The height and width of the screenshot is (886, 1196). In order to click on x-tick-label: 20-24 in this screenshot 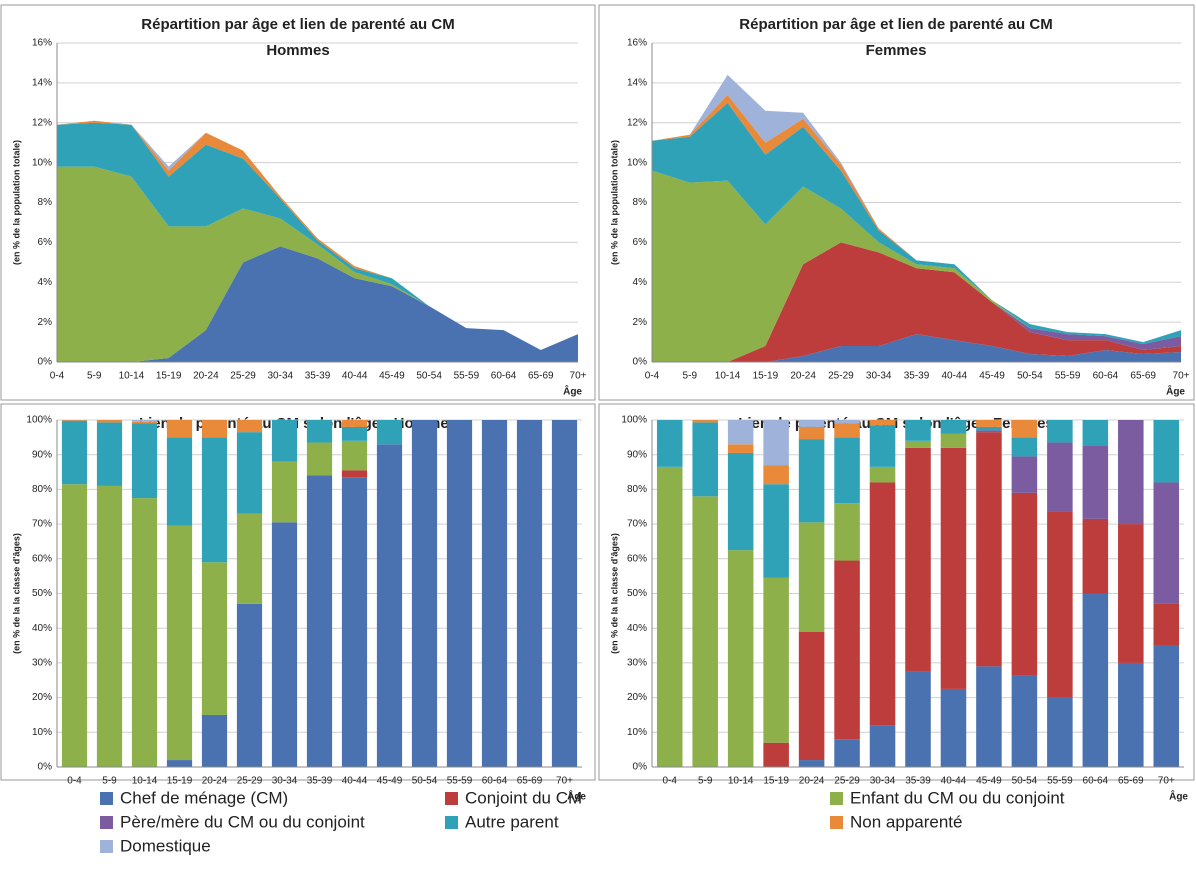, I will do `click(206, 376)`.